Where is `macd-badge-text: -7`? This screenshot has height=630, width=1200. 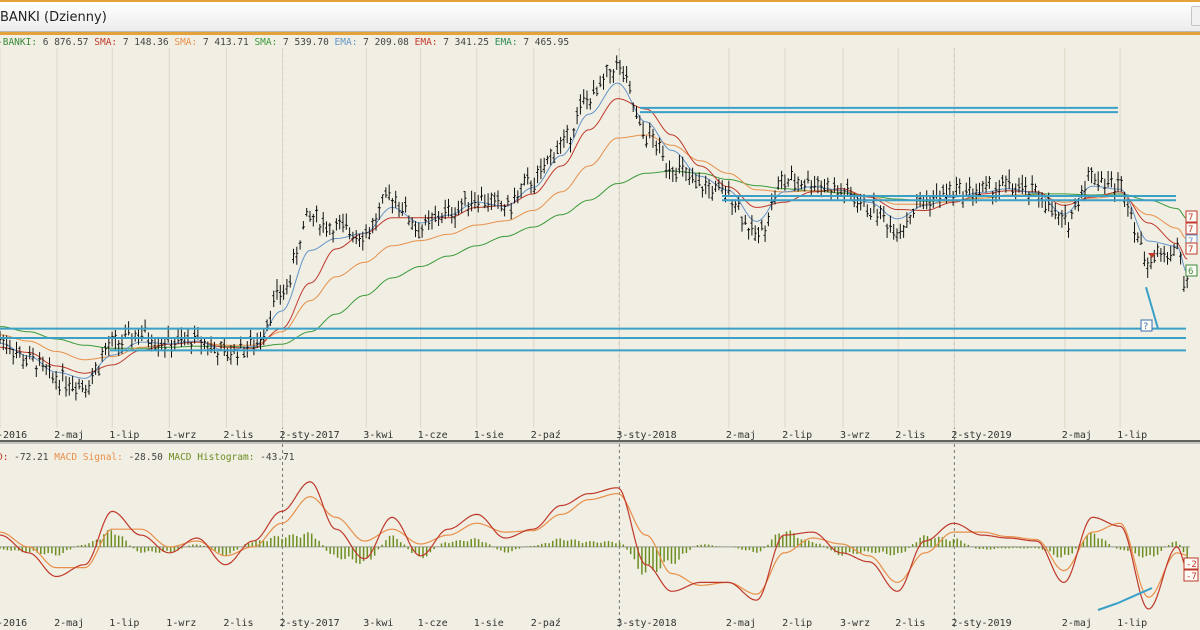 macd-badge-text: -7 is located at coordinates (1191, 577).